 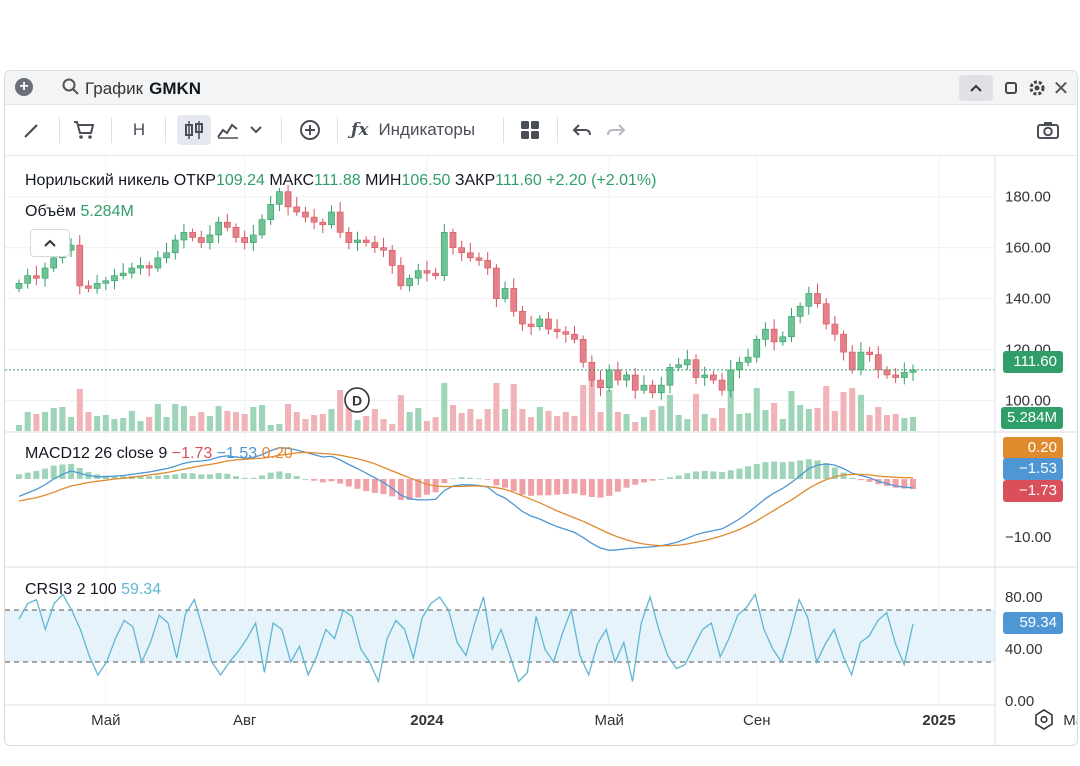 What do you see at coordinates (582, 130) in the screenshot?
I see `undo-icon` at bounding box center [582, 130].